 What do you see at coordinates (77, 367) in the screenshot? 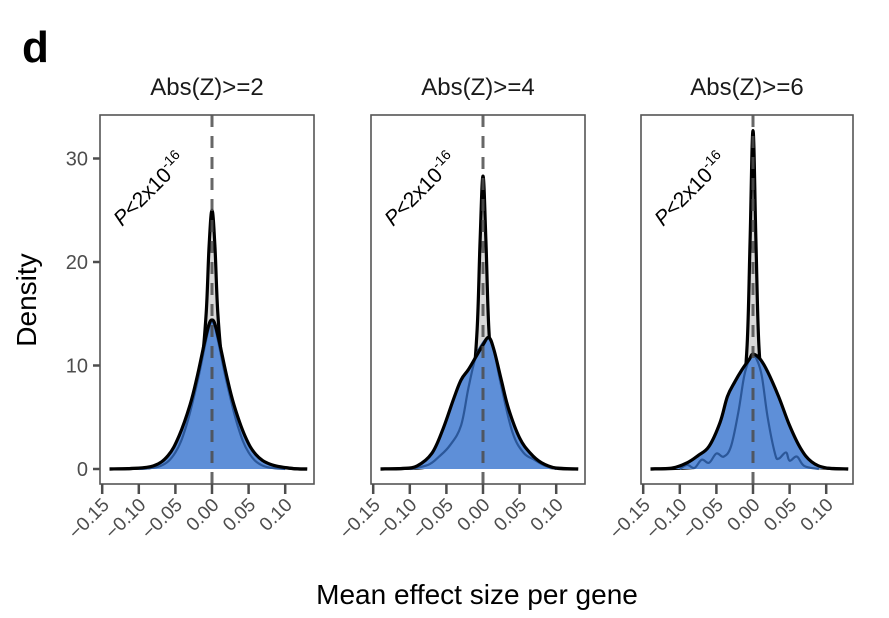
I see `y-tick-label: 10` at bounding box center [77, 367].